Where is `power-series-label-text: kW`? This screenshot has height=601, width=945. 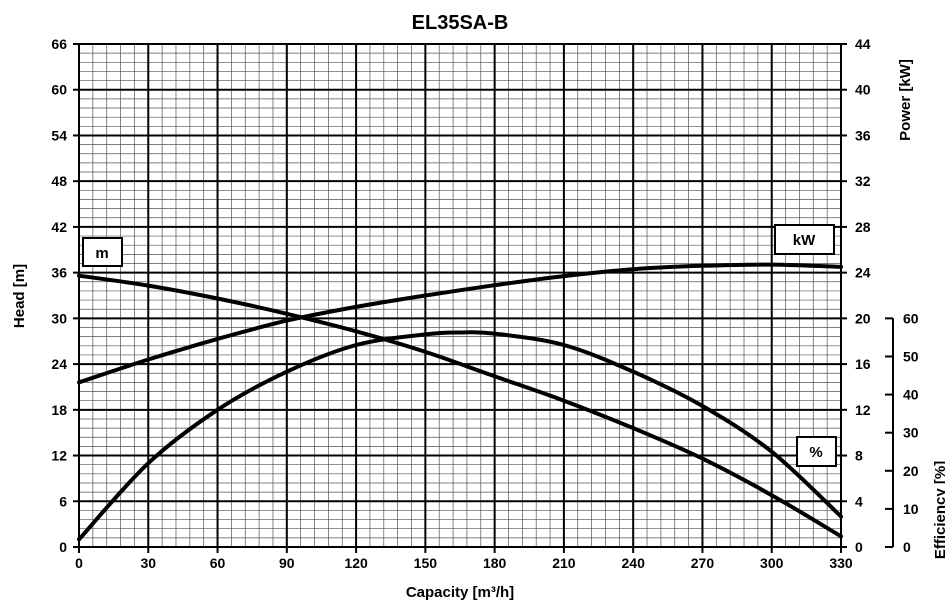
power-series-label-text: kW is located at coordinates (804, 240).